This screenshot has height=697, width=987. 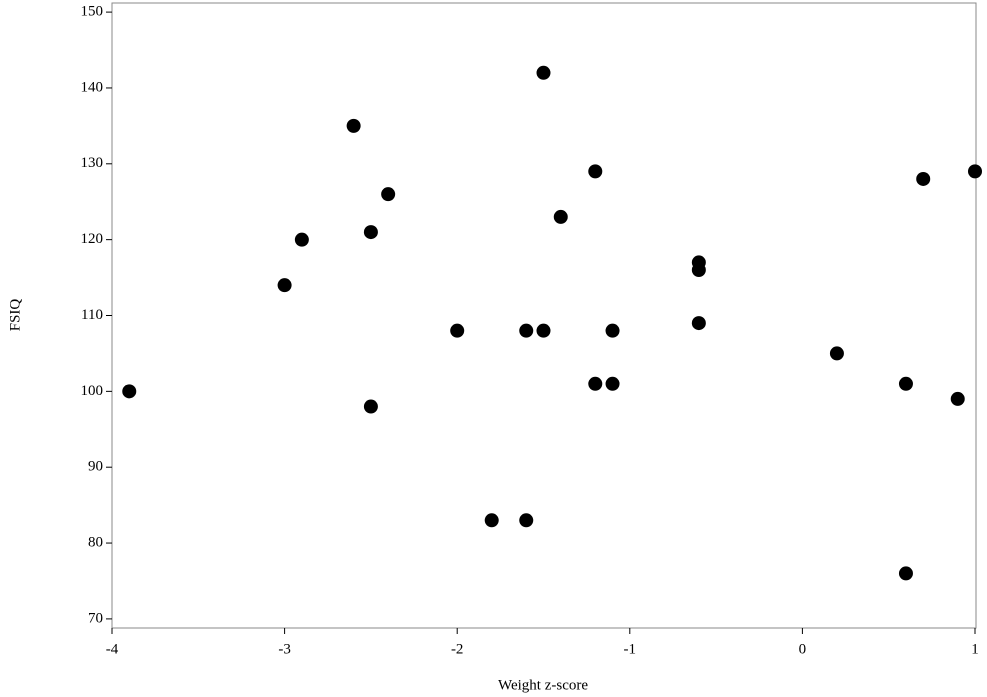 I want to click on y-tick-label: 150, so click(x=92, y=12).